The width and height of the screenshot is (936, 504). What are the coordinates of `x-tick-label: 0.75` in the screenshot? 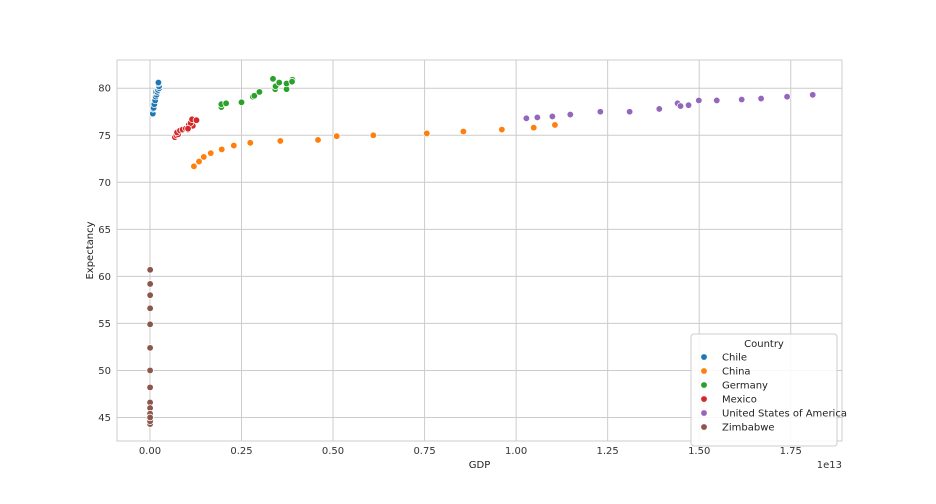 It's located at (424, 451).